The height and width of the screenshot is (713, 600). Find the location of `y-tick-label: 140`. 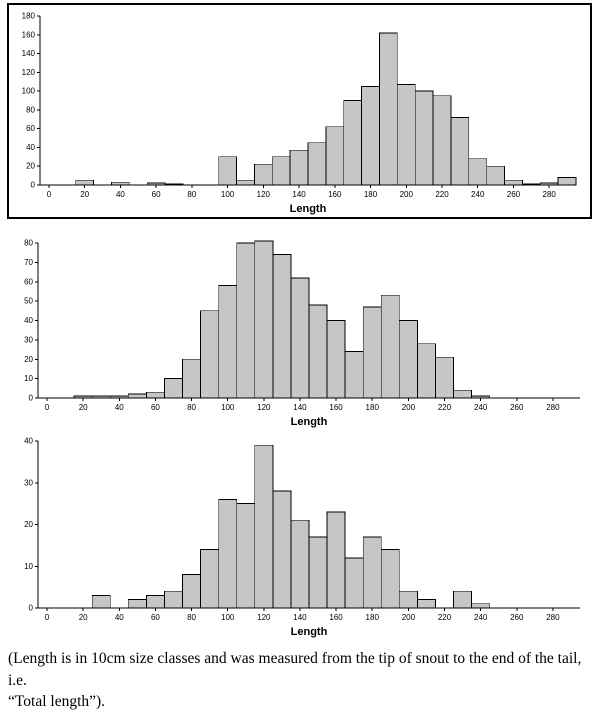

y-tick-label: 140 is located at coordinates (29, 53).